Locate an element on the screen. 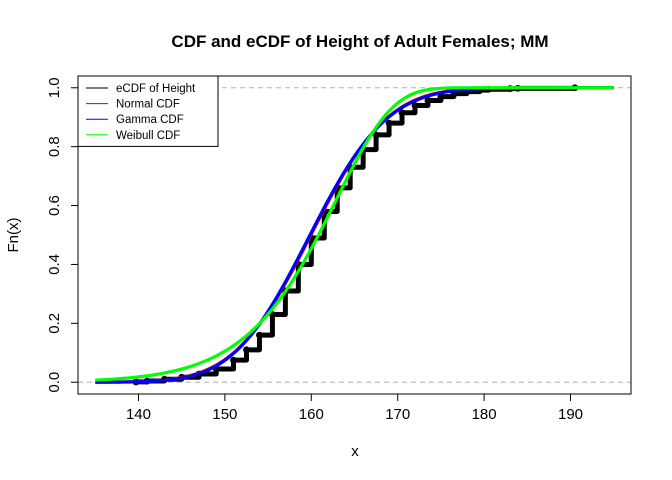 This screenshot has height=480, width=672. x-tick-label-150: 150 is located at coordinates (224, 414).